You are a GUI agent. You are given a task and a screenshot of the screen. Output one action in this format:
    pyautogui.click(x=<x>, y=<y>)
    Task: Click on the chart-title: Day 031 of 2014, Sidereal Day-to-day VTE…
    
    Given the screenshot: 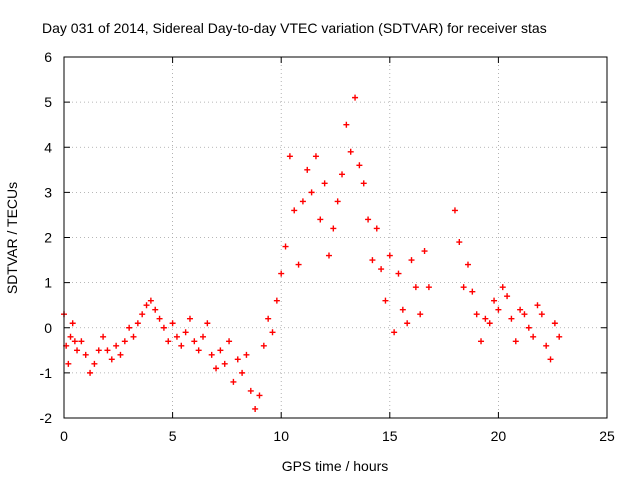 What is the action you would take?
    pyautogui.click(x=294, y=28)
    